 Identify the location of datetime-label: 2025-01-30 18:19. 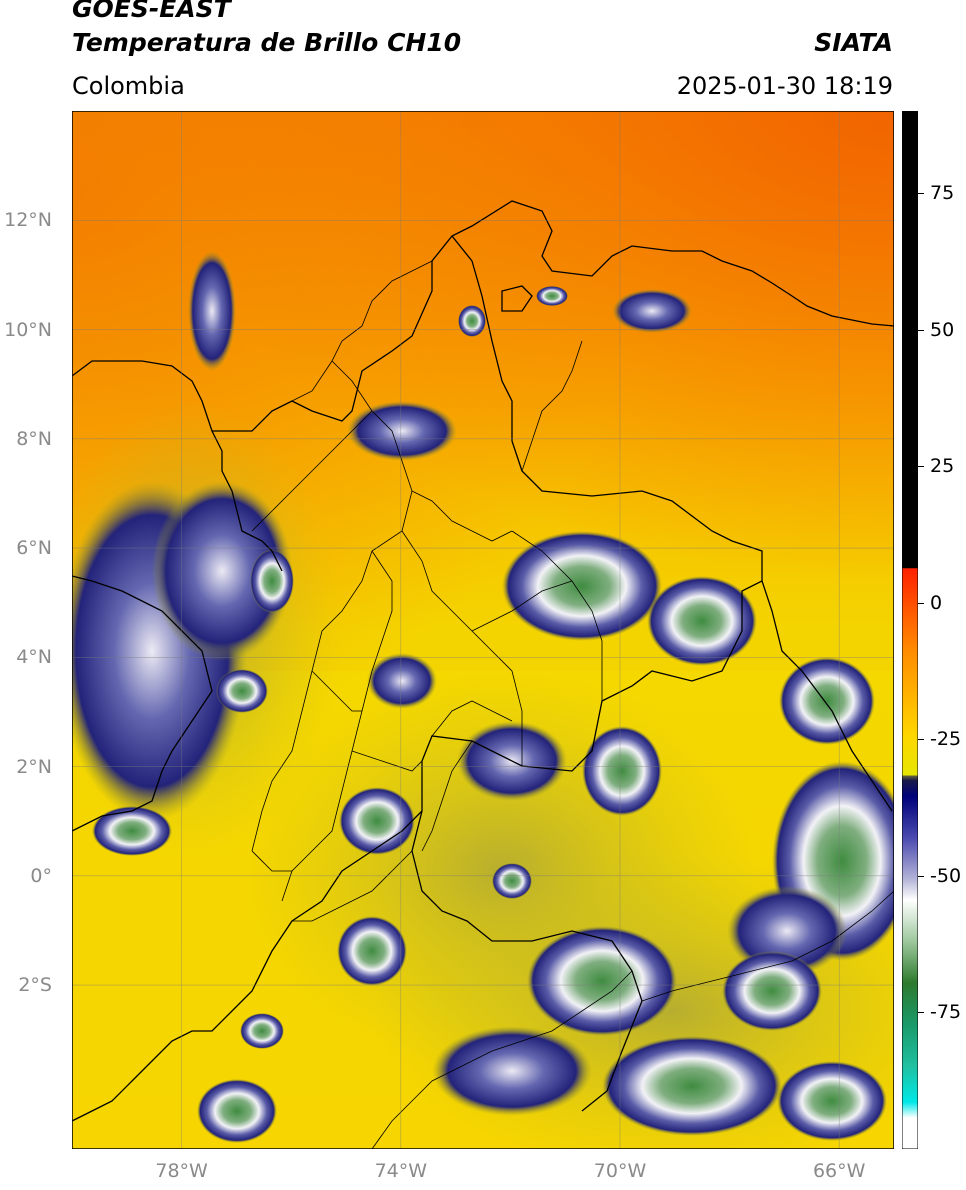
(784, 86).